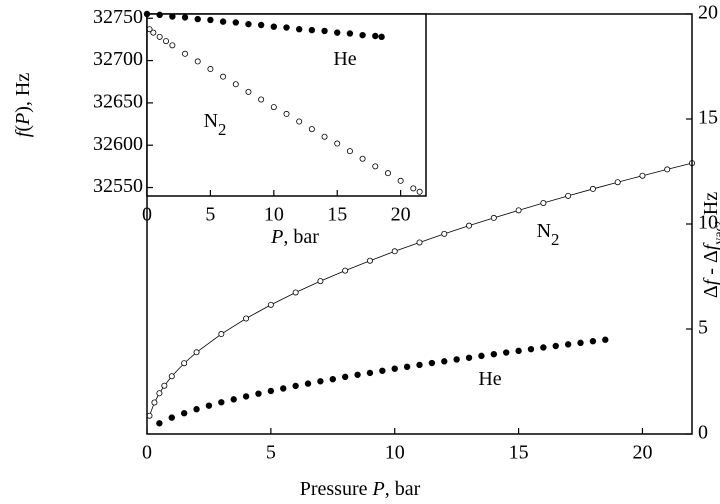  I want to click on y-tick-label: 15, so click(708, 118).